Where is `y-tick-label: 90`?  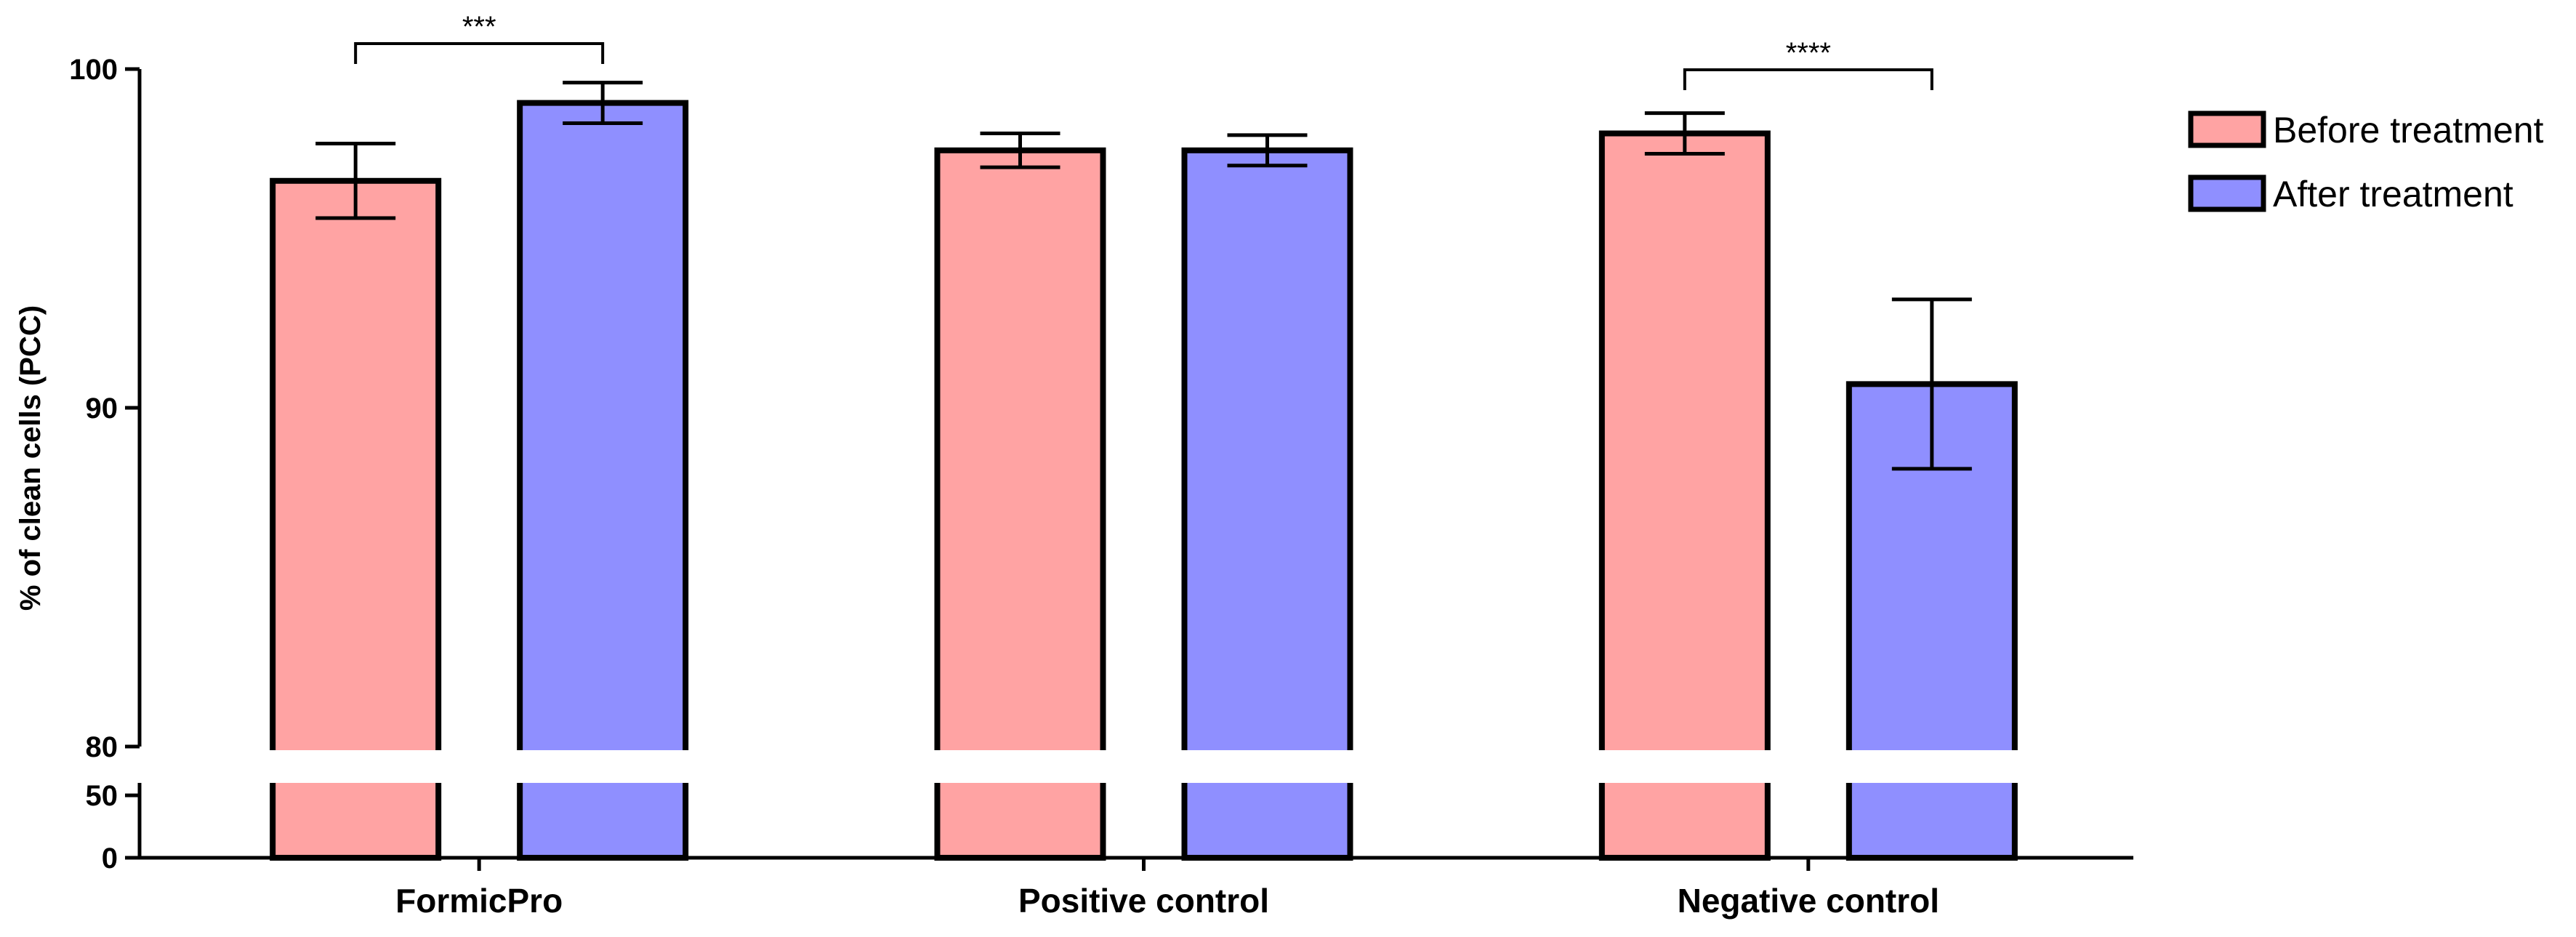 y-tick-label: 90 is located at coordinates (102, 409).